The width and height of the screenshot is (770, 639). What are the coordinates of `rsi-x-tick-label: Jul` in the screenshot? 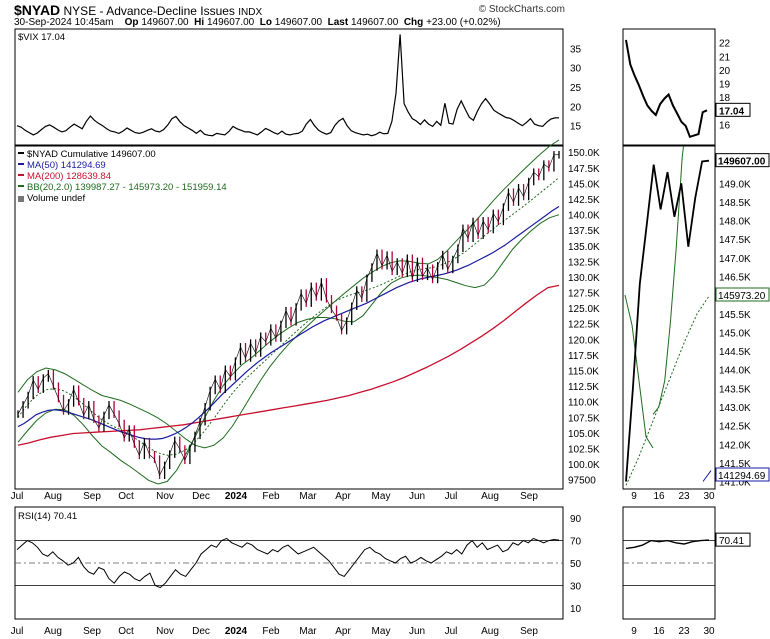 It's located at (451, 631).